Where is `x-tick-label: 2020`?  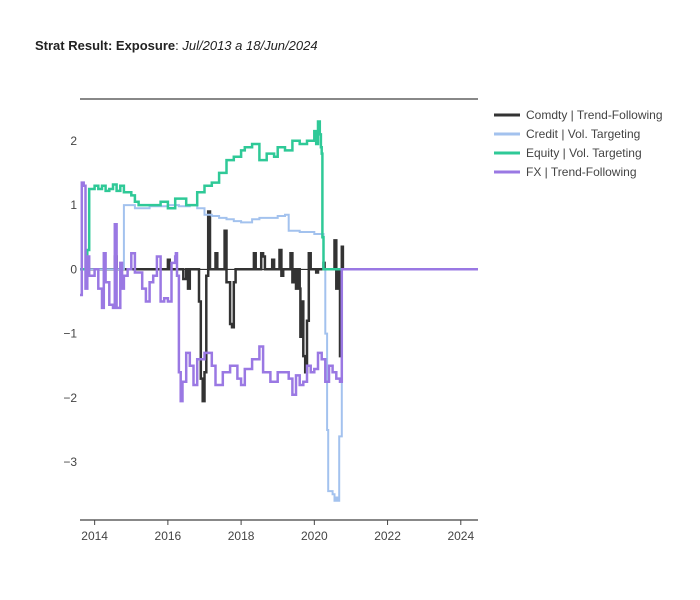
x-tick-label: 2020 is located at coordinates (314, 536).